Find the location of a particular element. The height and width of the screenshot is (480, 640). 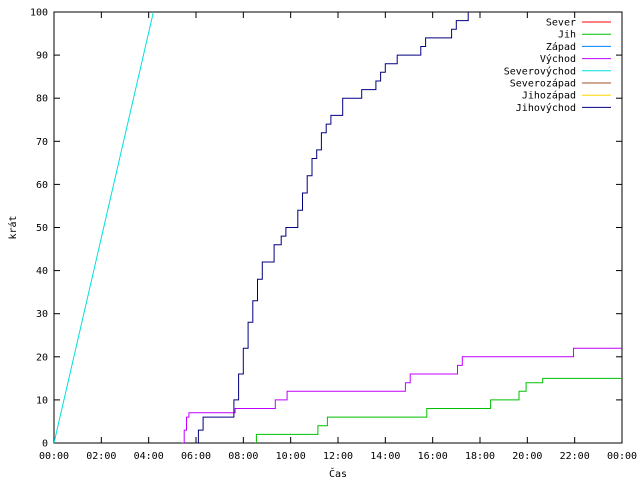

x-axis-label: Čas is located at coordinates (338, 473).